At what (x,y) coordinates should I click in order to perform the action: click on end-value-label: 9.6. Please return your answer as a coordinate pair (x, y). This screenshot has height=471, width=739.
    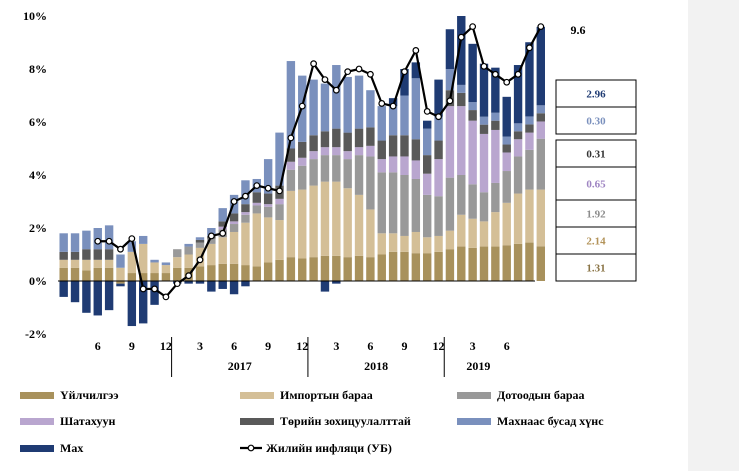
    Looking at the image, I should click on (578, 30).